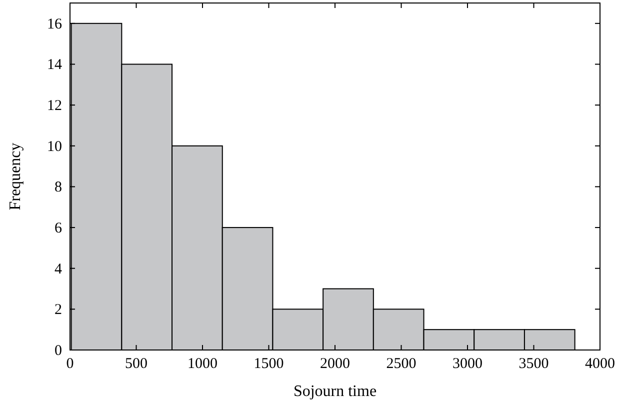 Image resolution: width=620 pixels, height=416 pixels. What do you see at coordinates (335, 391) in the screenshot?
I see `x-axis-title: Sojourn time` at bounding box center [335, 391].